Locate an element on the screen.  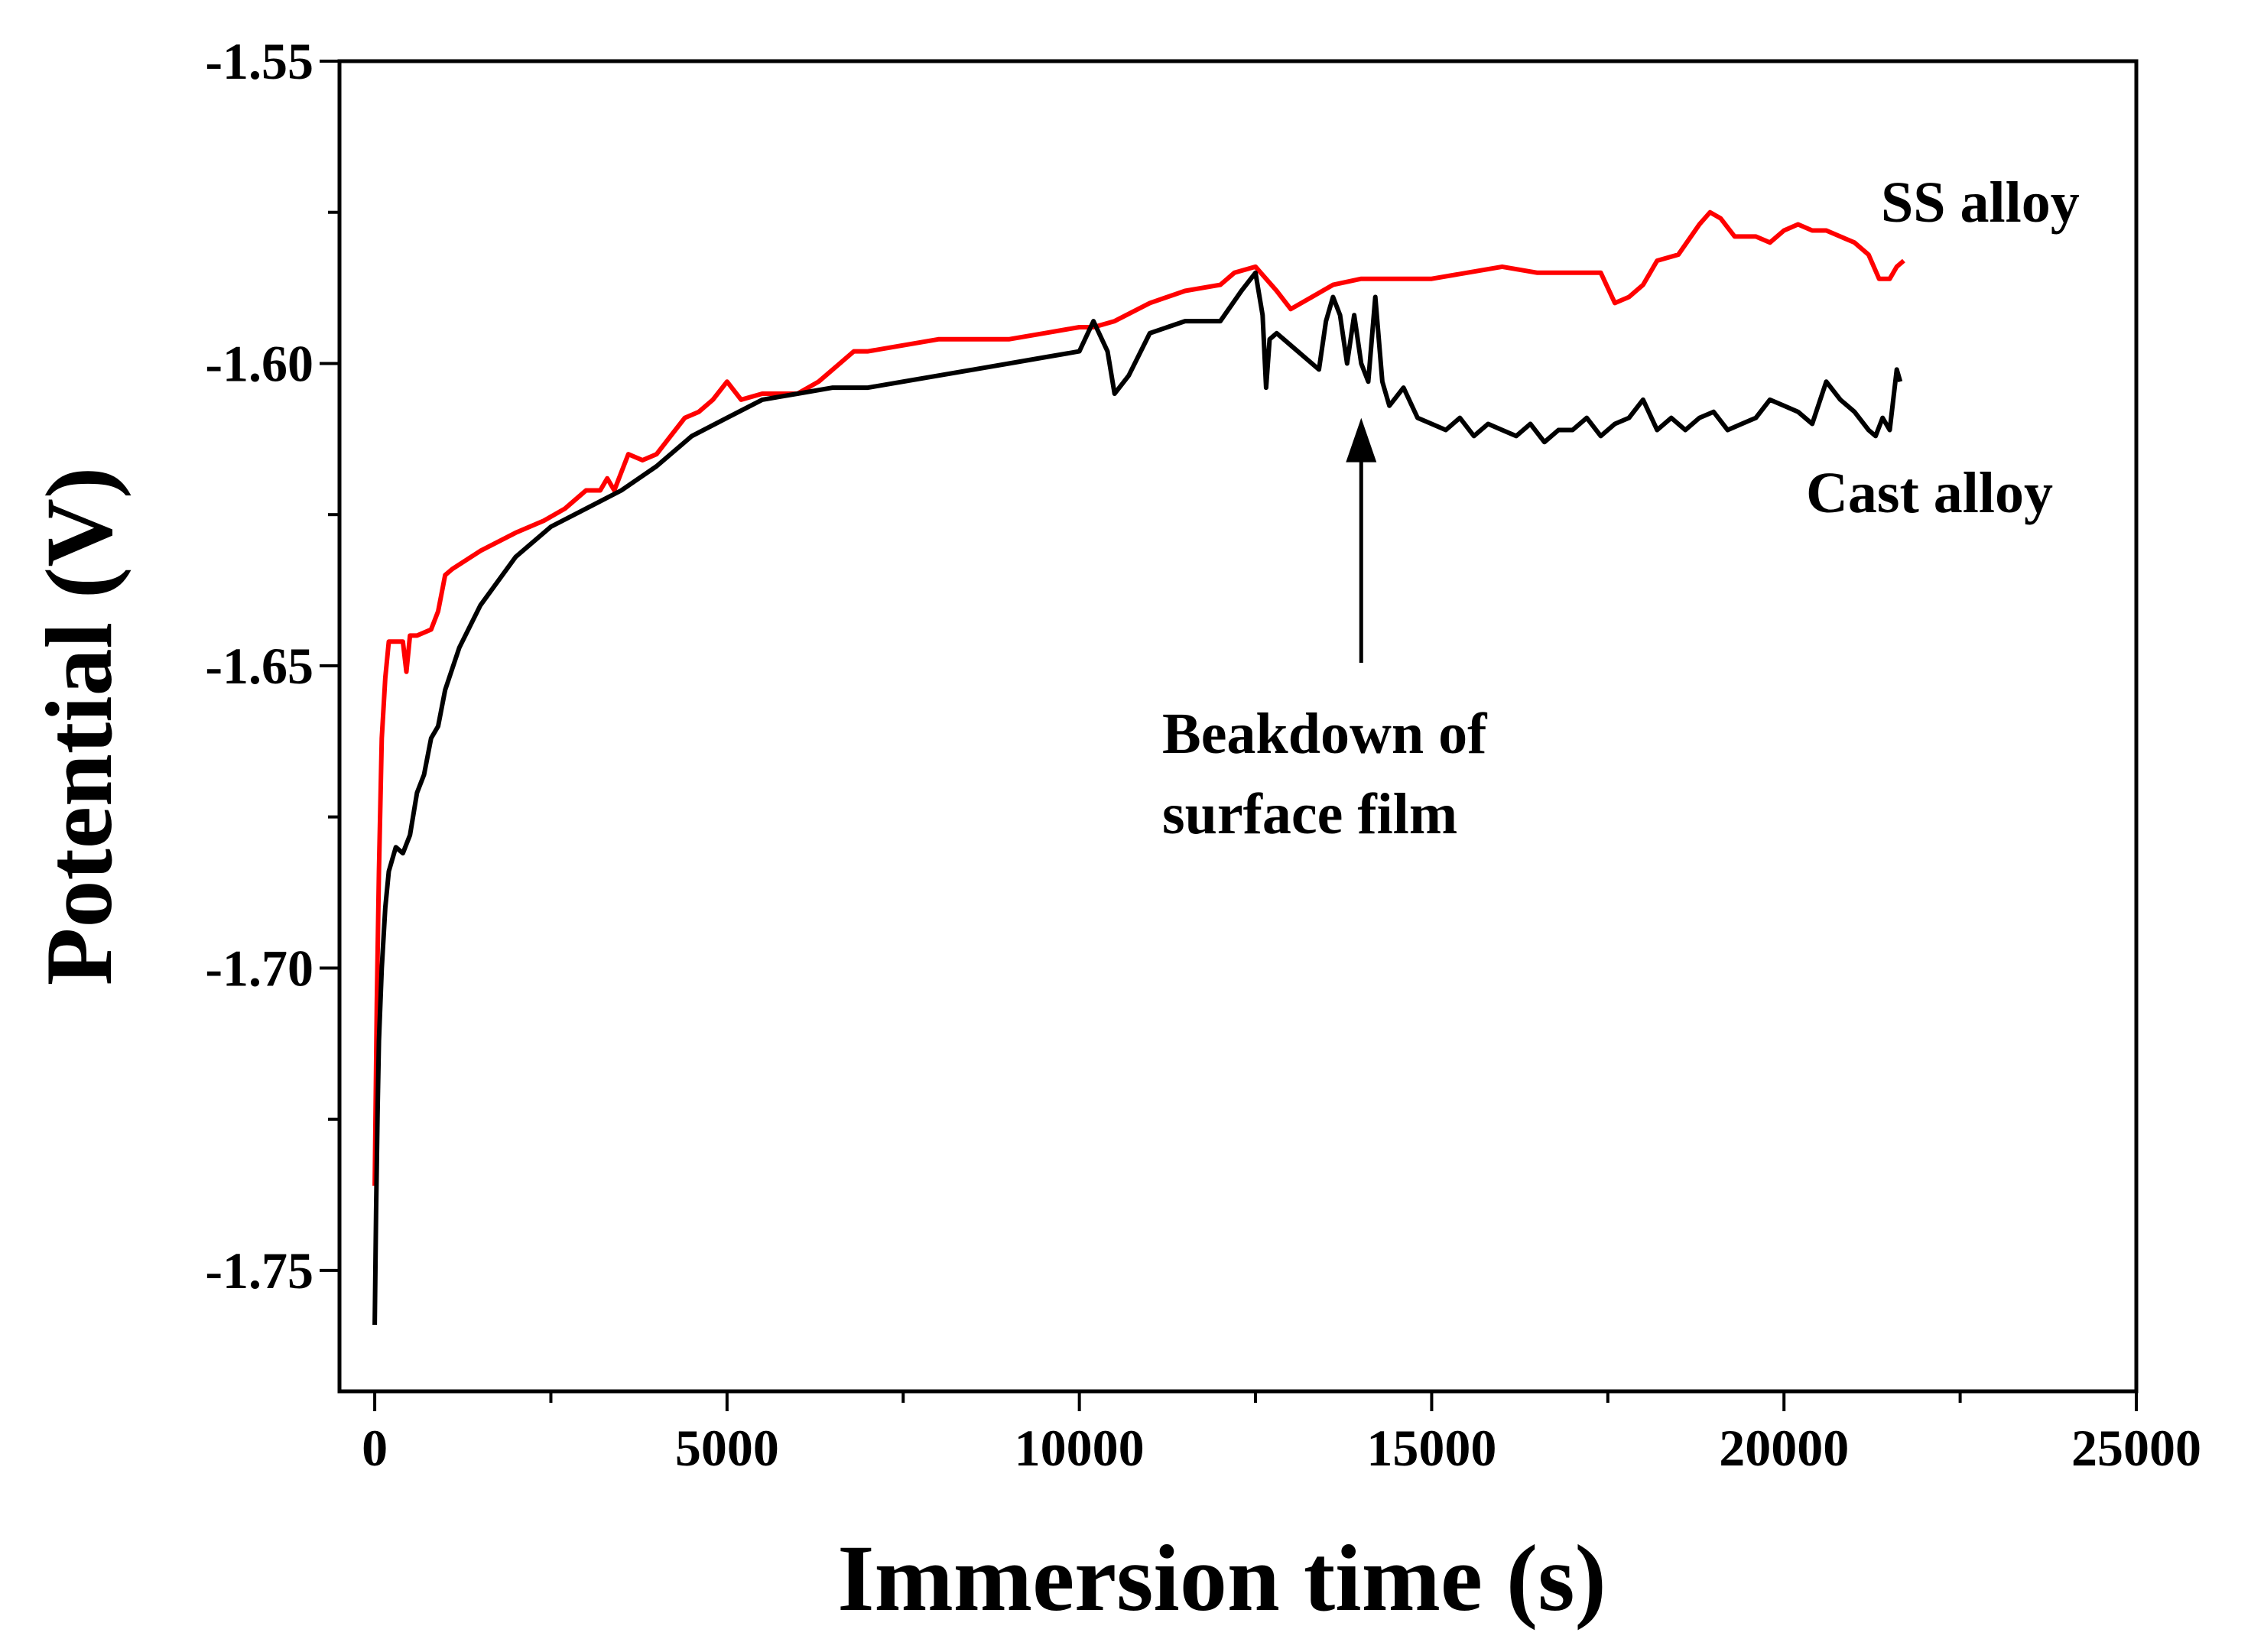
y-tick-label: -1.60 is located at coordinates (259, 363).